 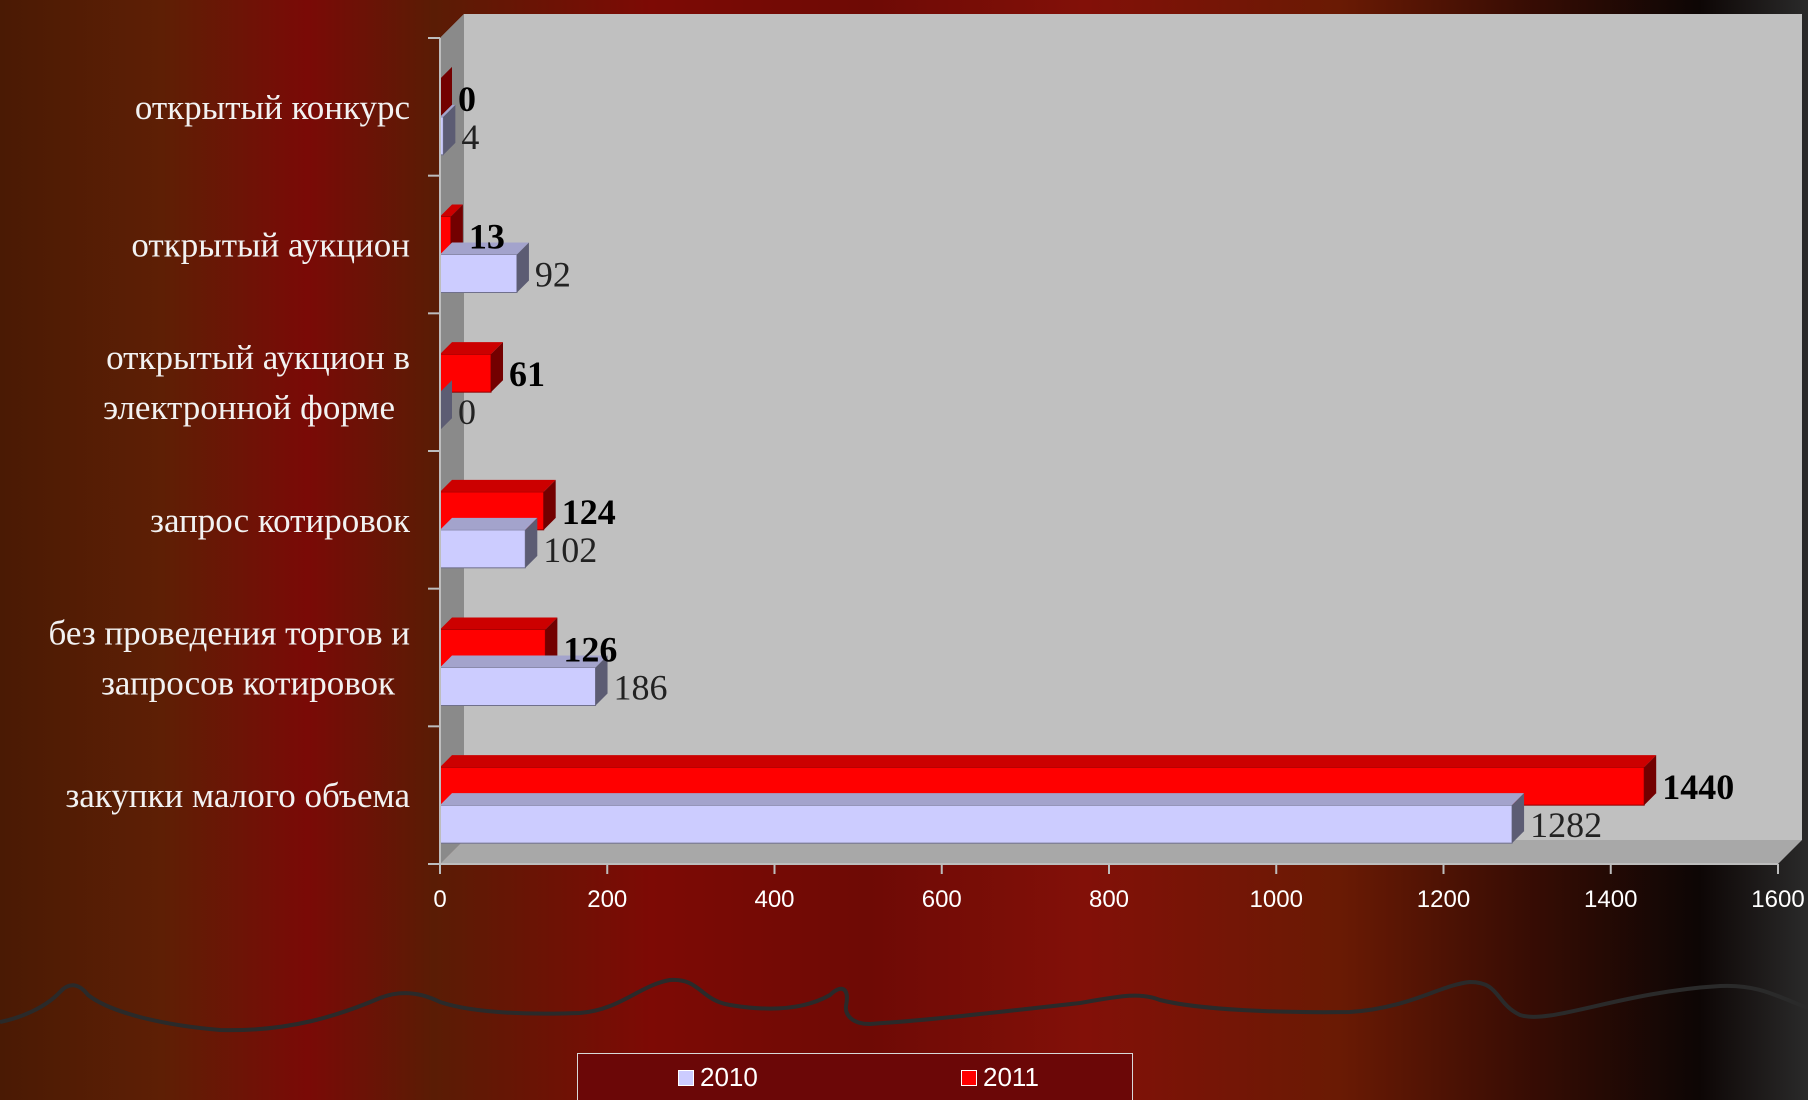 What do you see at coordinates (270, 245) in the screenshot?
I see `category-label: открытый аукцион` at bounding box center [270, 245].